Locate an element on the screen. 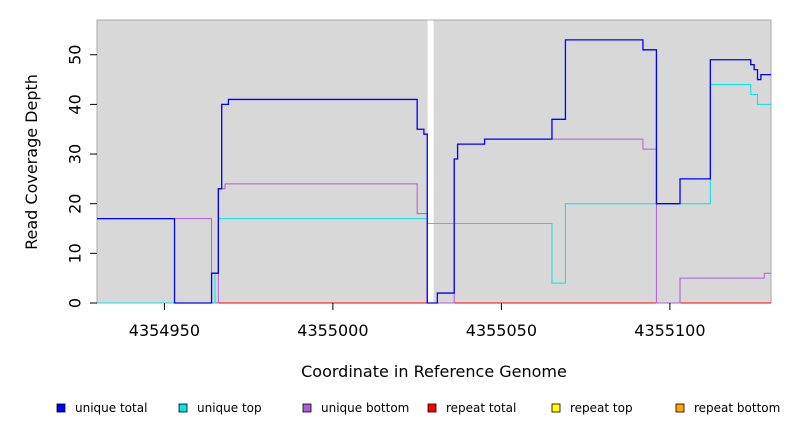  legend-label: repeat top is located at coordinates (601, 408).